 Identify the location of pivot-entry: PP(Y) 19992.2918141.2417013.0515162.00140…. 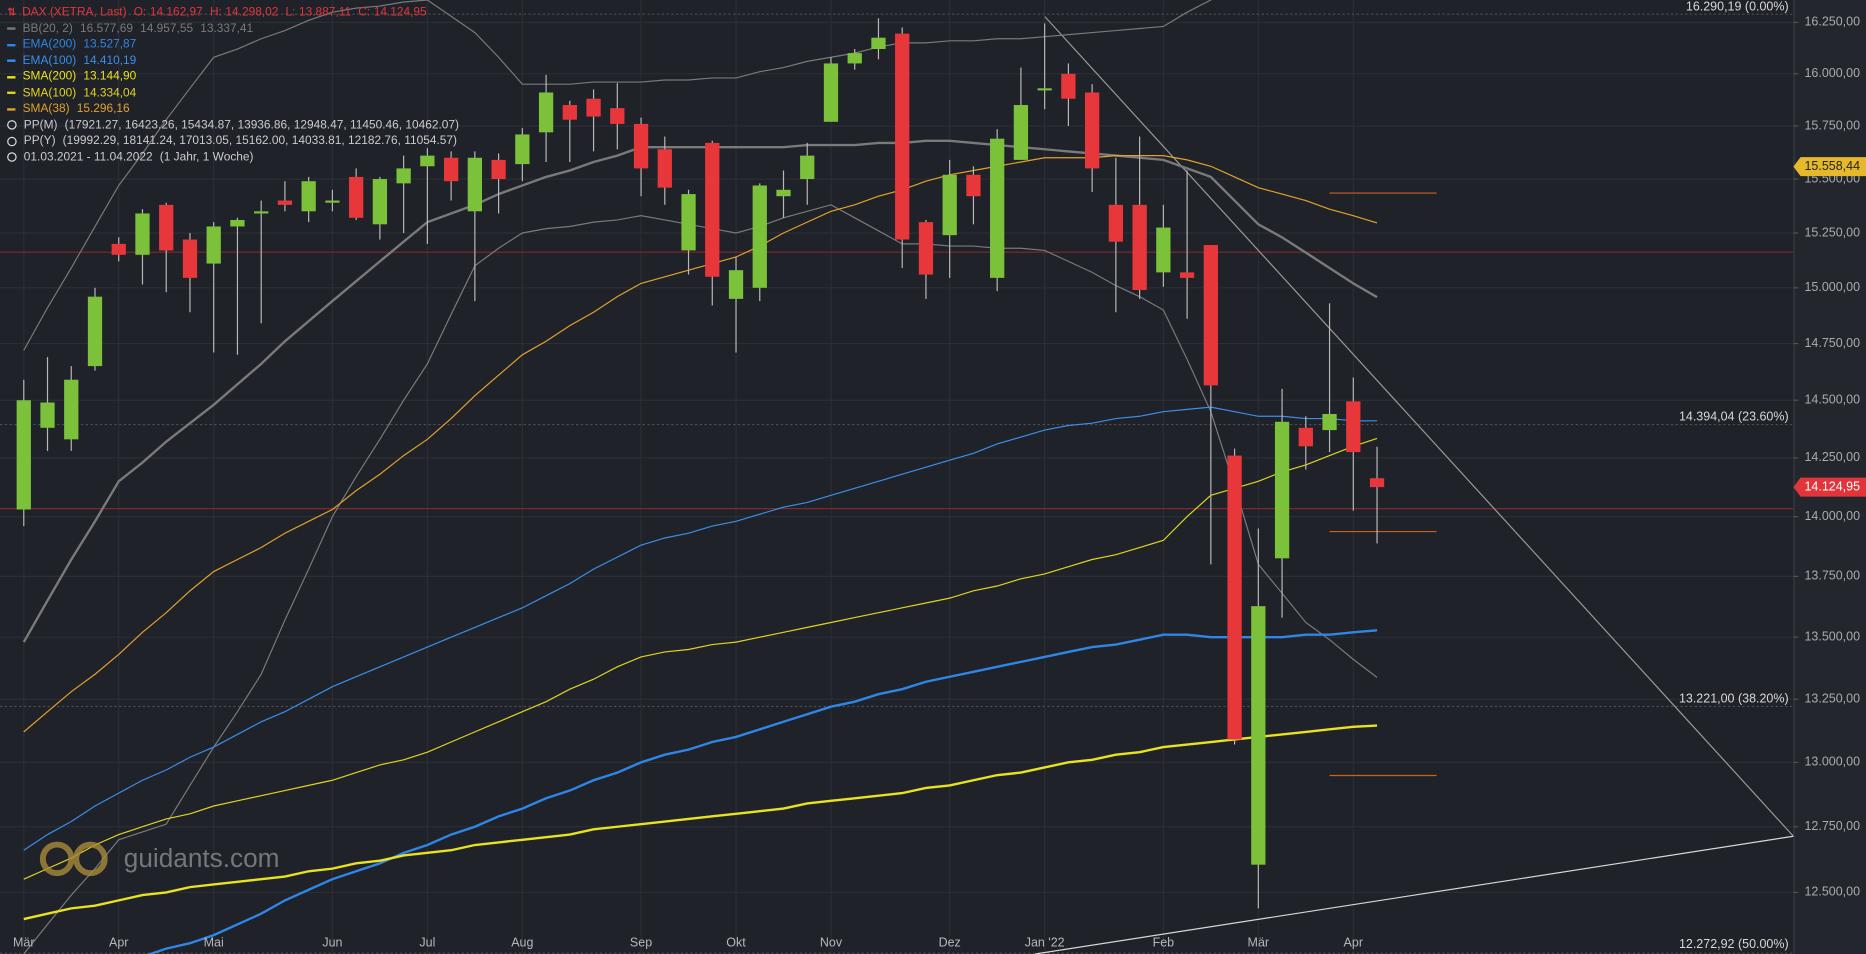
(233, 141).